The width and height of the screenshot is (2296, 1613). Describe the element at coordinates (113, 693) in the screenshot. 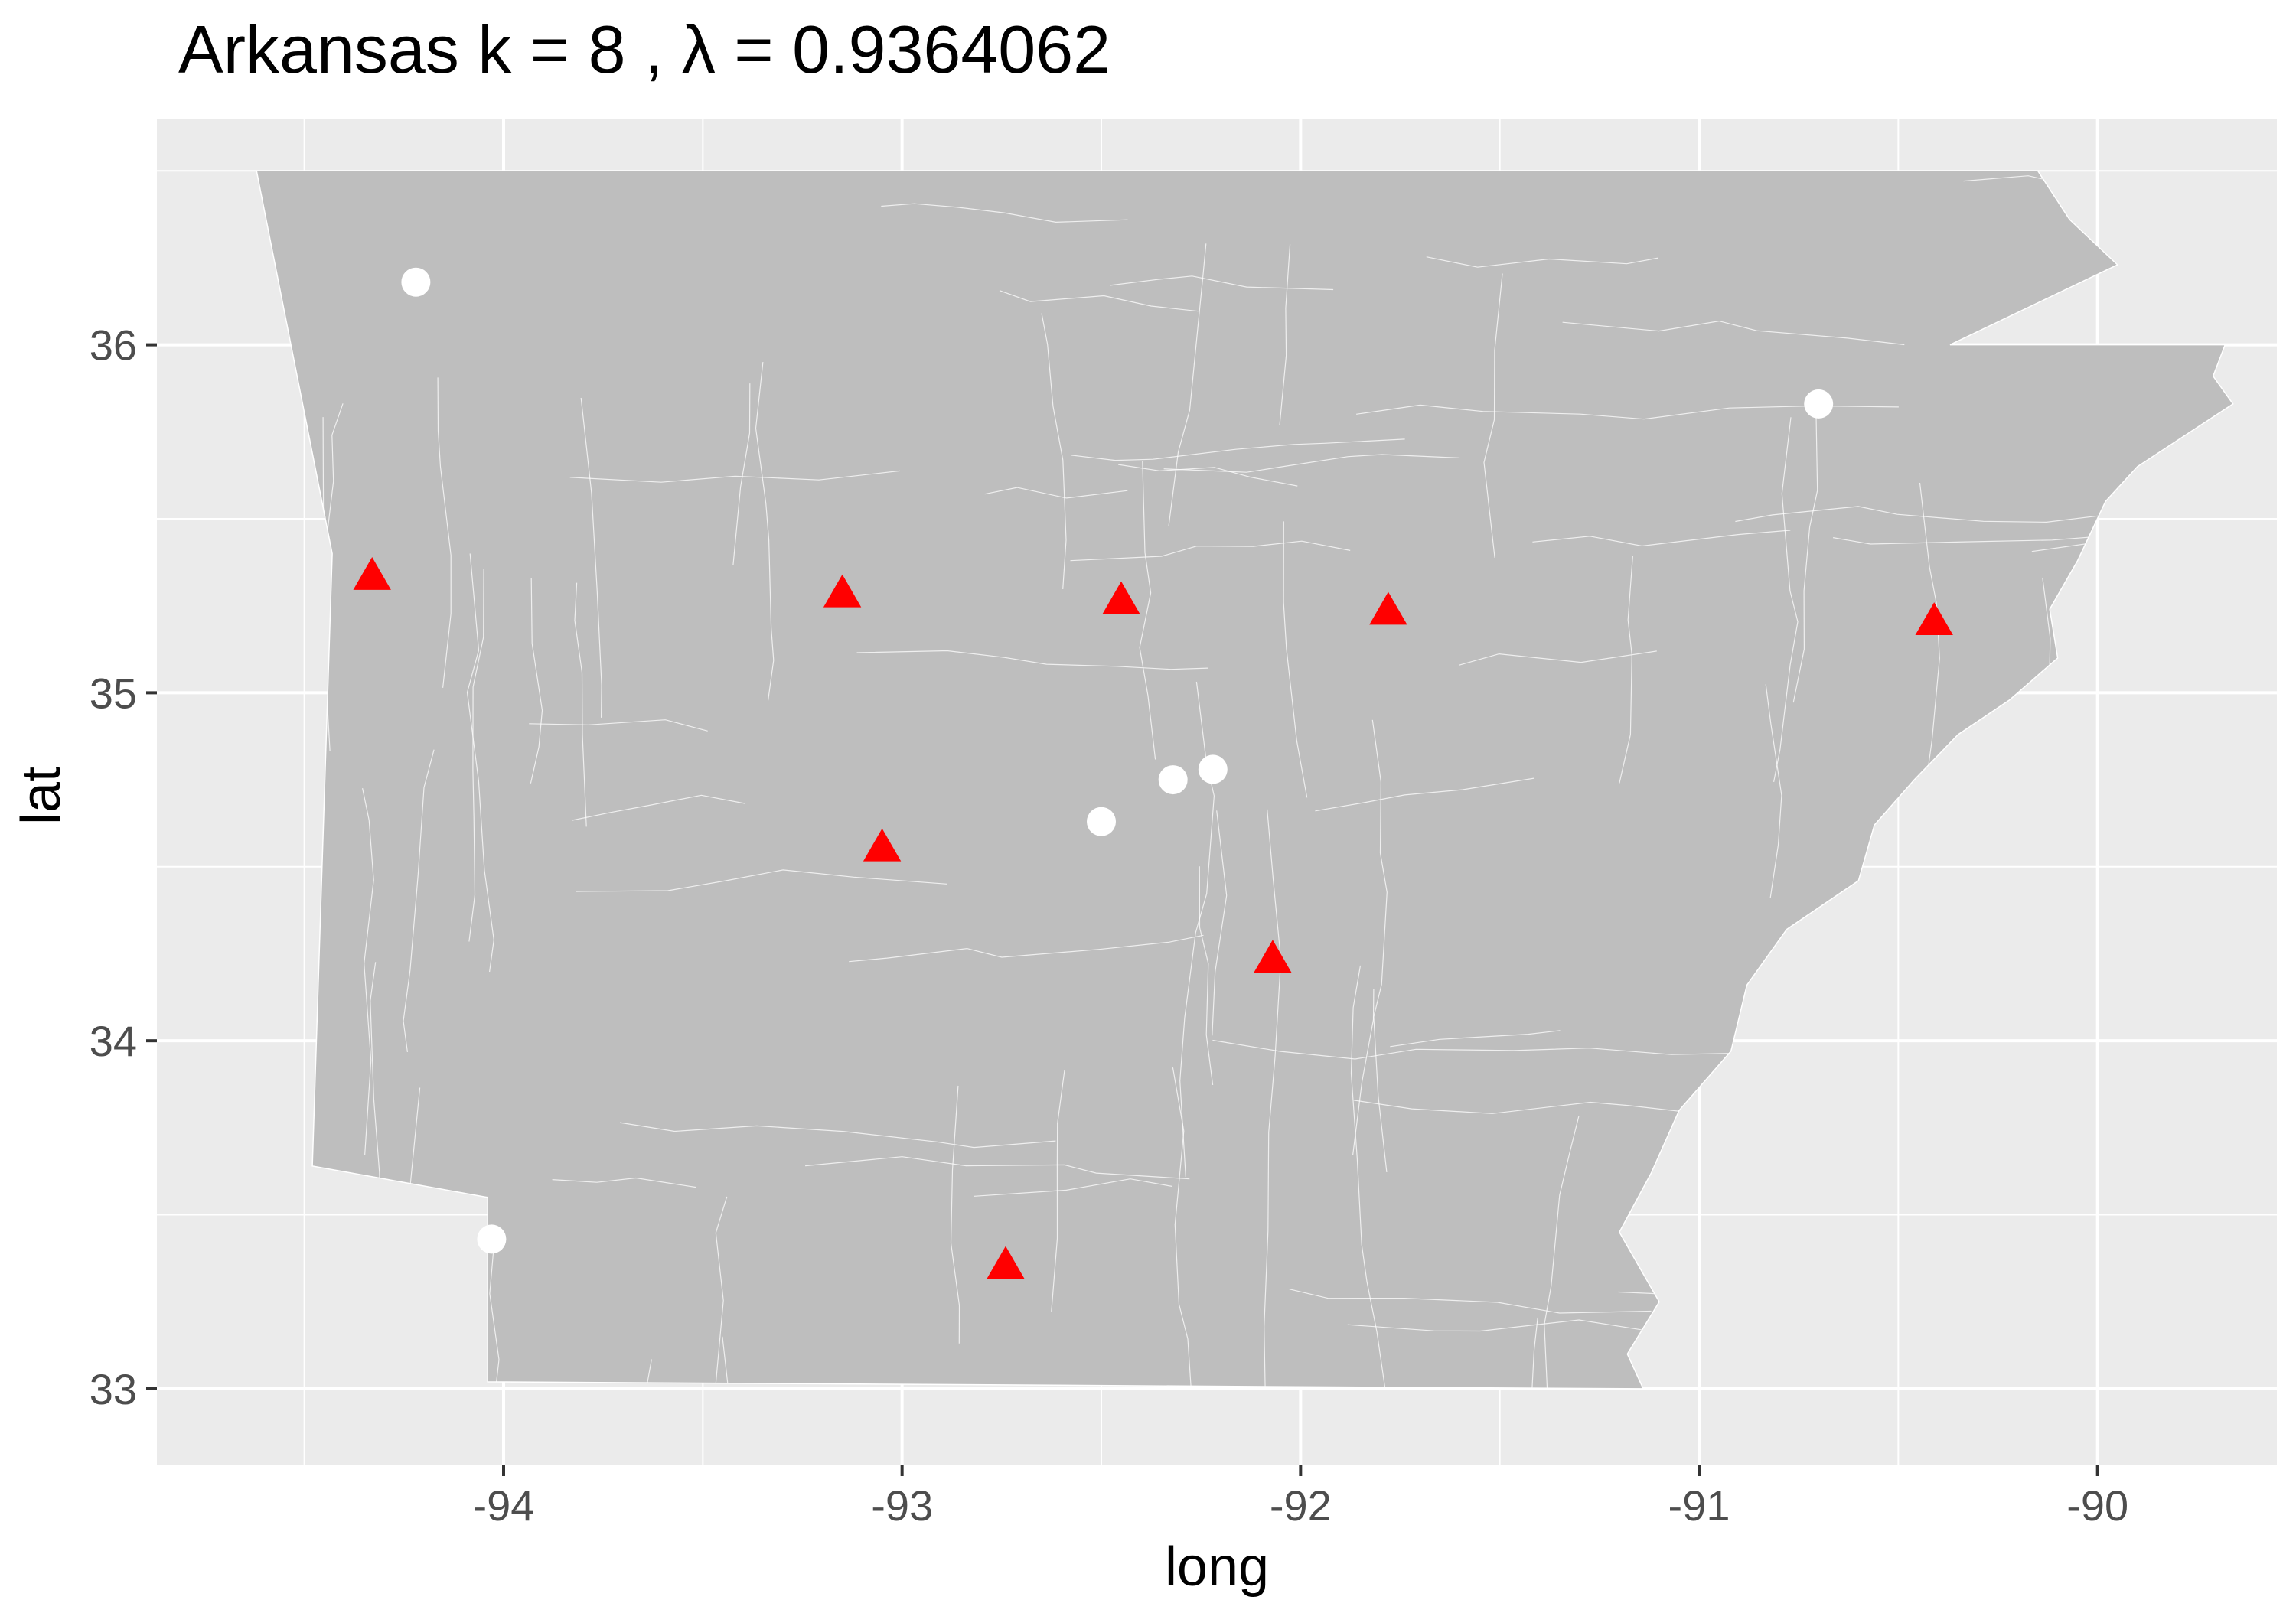

I see `y-tick-label: 35` at that location.